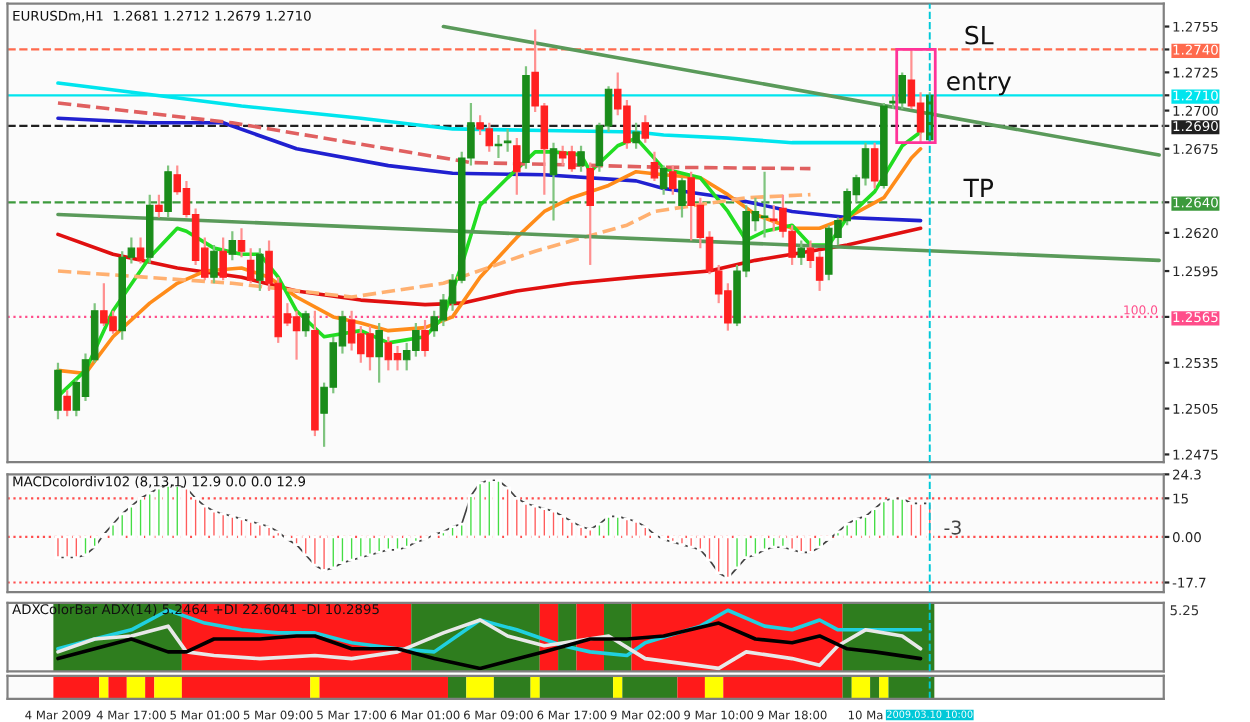 The height and width of the screenshot is (722, 1250). I want to click on ref-line-label: TP, so click(978, 188).